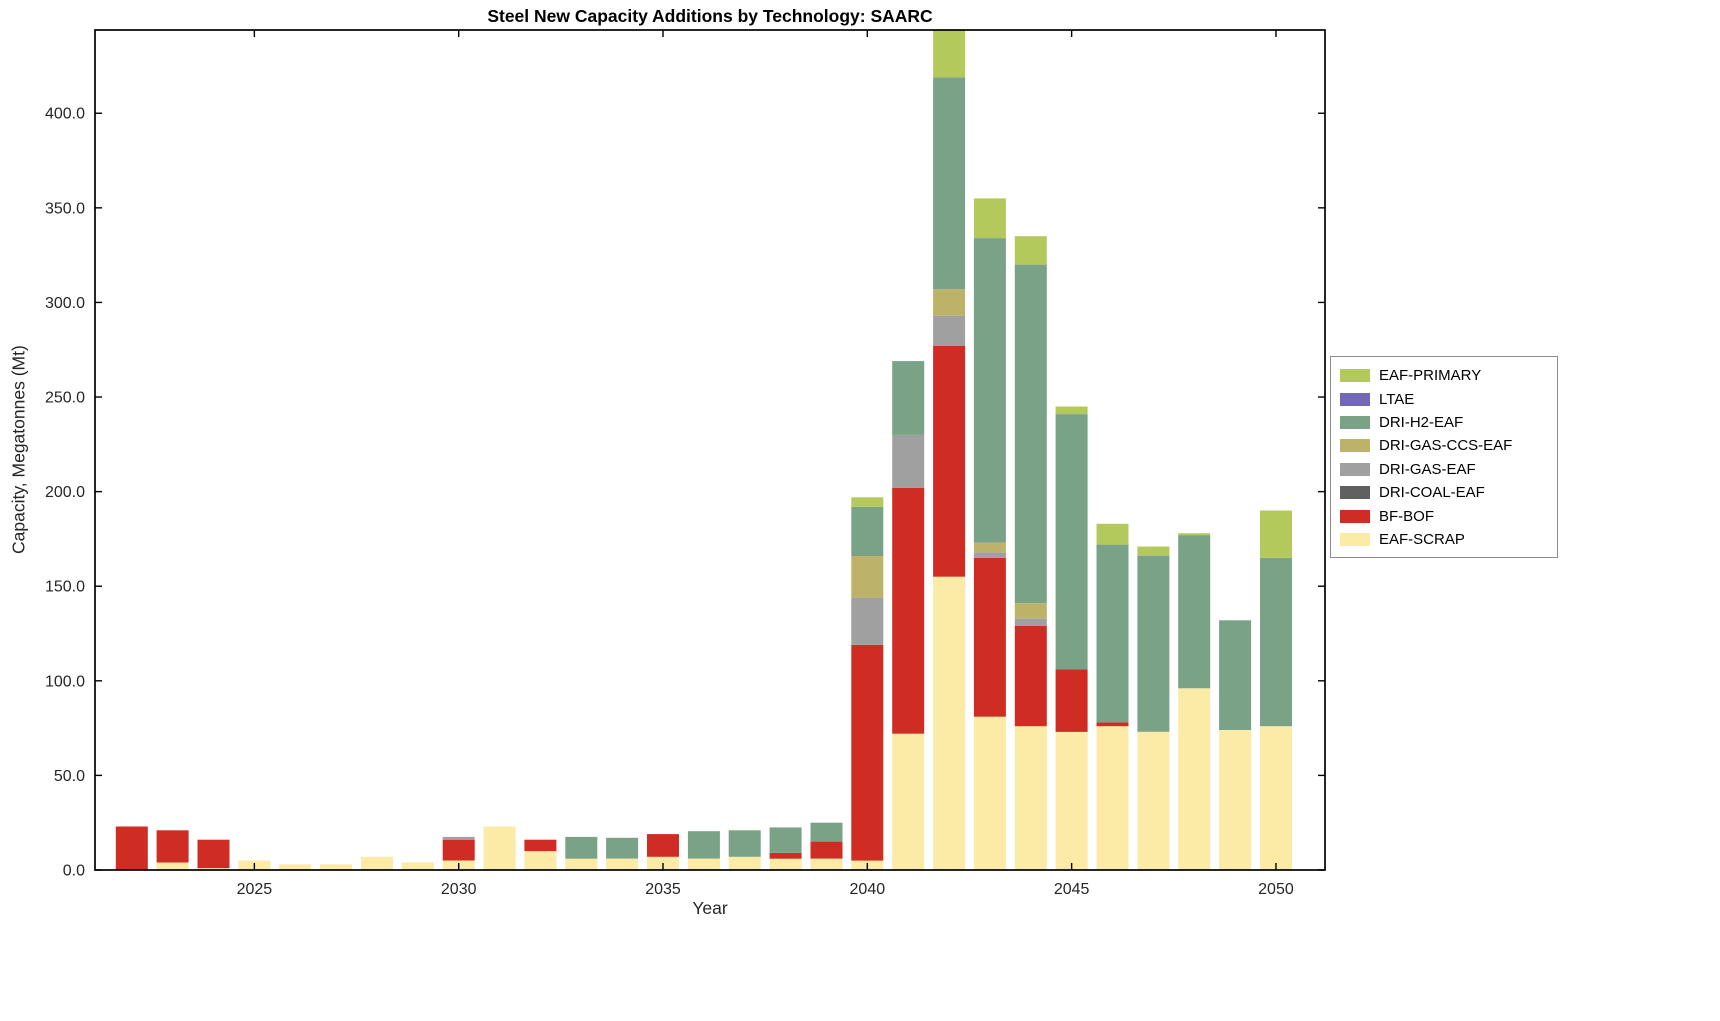  What do you see at coordinates (1276, 889) in the screenshot?
I see `x-tick-label: 2050` at bounding box center [1276, 889].